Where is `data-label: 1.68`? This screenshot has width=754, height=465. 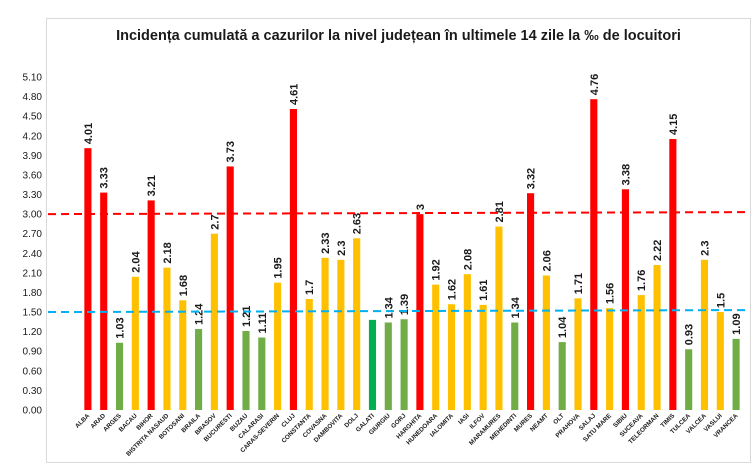 data-label: 1.68 is located at coordinates (184, 285).